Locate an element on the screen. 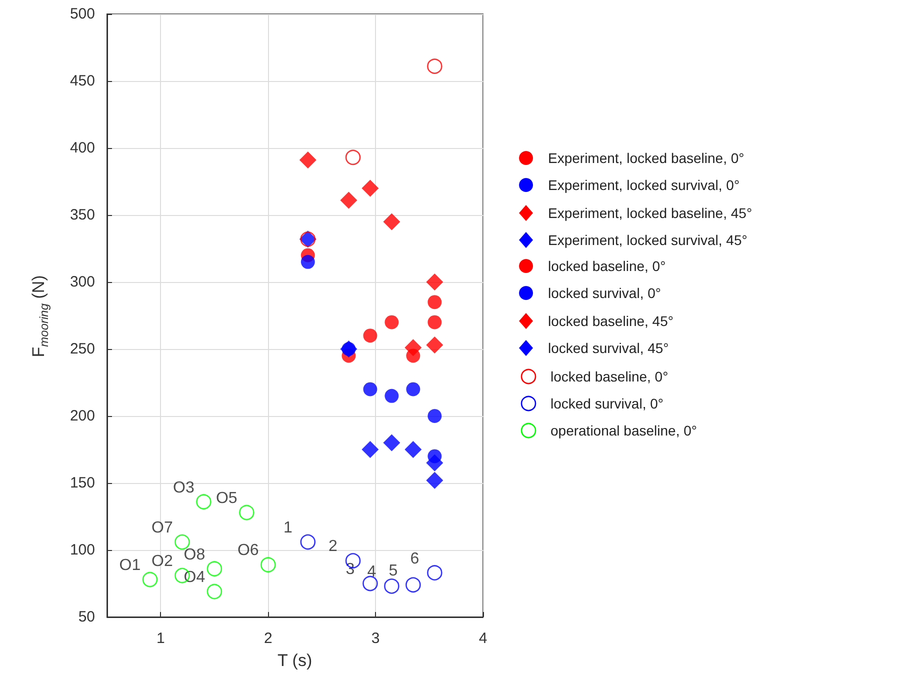 The height and width of the screenshot is (690, 917). annotation: O1 is located at coordinates (130, 565).